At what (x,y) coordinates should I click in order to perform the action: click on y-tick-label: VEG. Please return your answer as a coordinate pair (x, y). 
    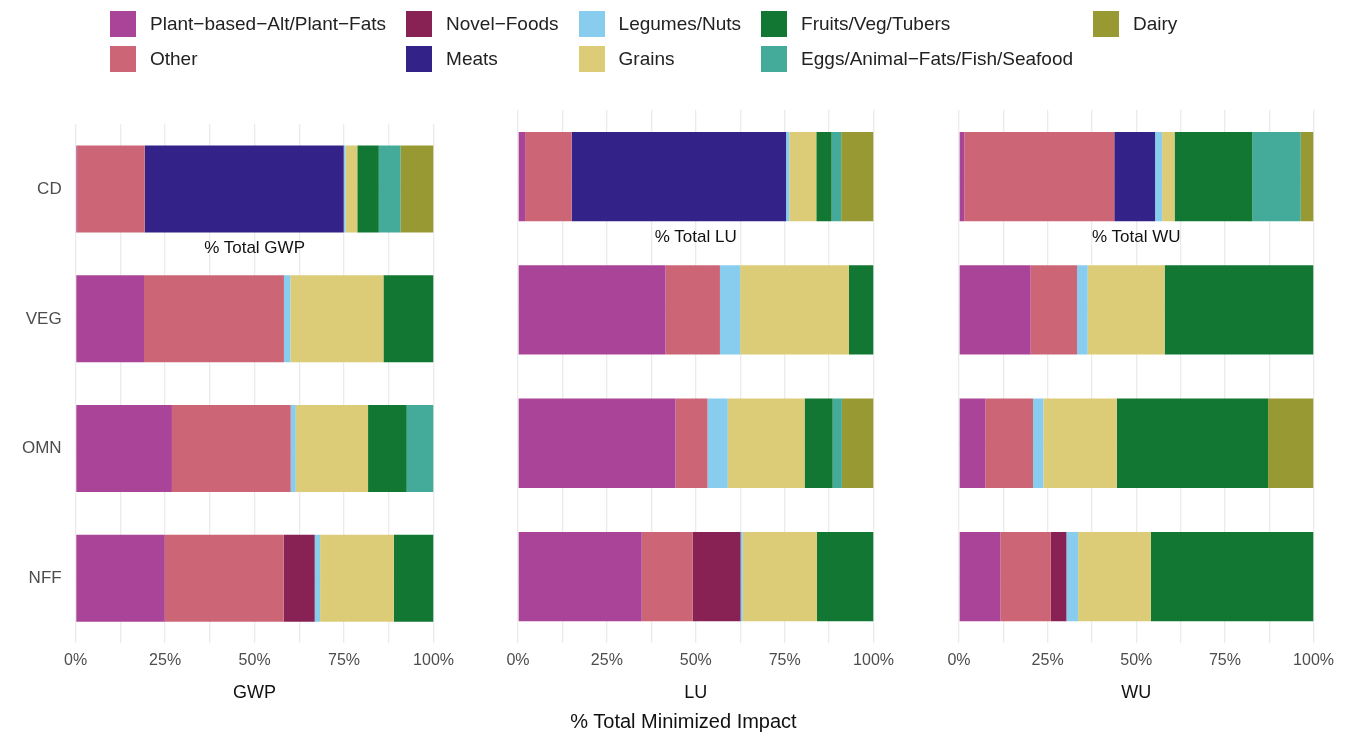
    Looking at the image, I should click on (43, 318).